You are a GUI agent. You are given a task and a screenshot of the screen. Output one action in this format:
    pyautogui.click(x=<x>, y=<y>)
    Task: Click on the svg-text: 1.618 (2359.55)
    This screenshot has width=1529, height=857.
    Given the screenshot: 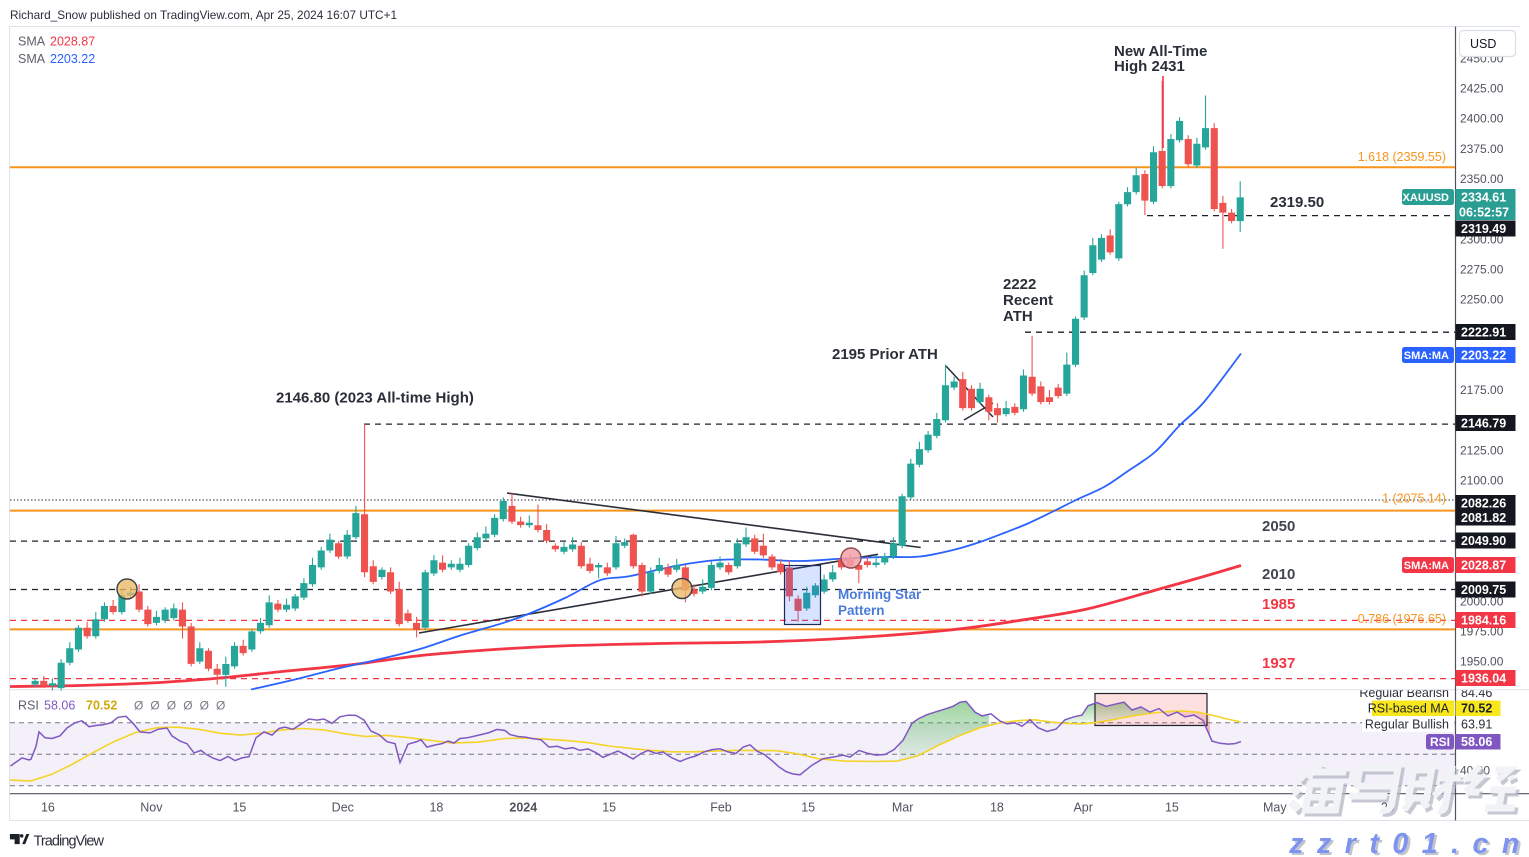 What is the action you would take?
    pyautogui.click(x=1402, y=157)
    